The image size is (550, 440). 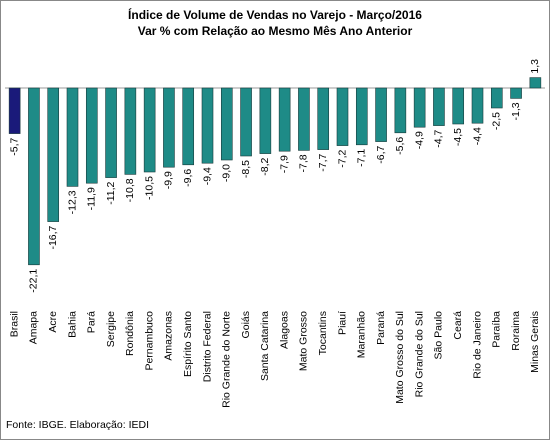 What do you see at coordinates (497, 329) in the screenshot?
I see `x-tick-label: Paraíba` at bounding box center [497, 329].